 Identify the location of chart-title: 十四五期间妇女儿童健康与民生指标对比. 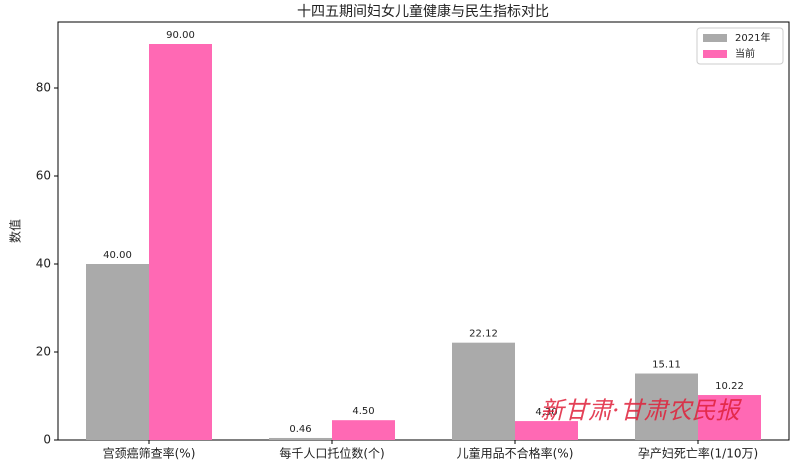
(423, 11).